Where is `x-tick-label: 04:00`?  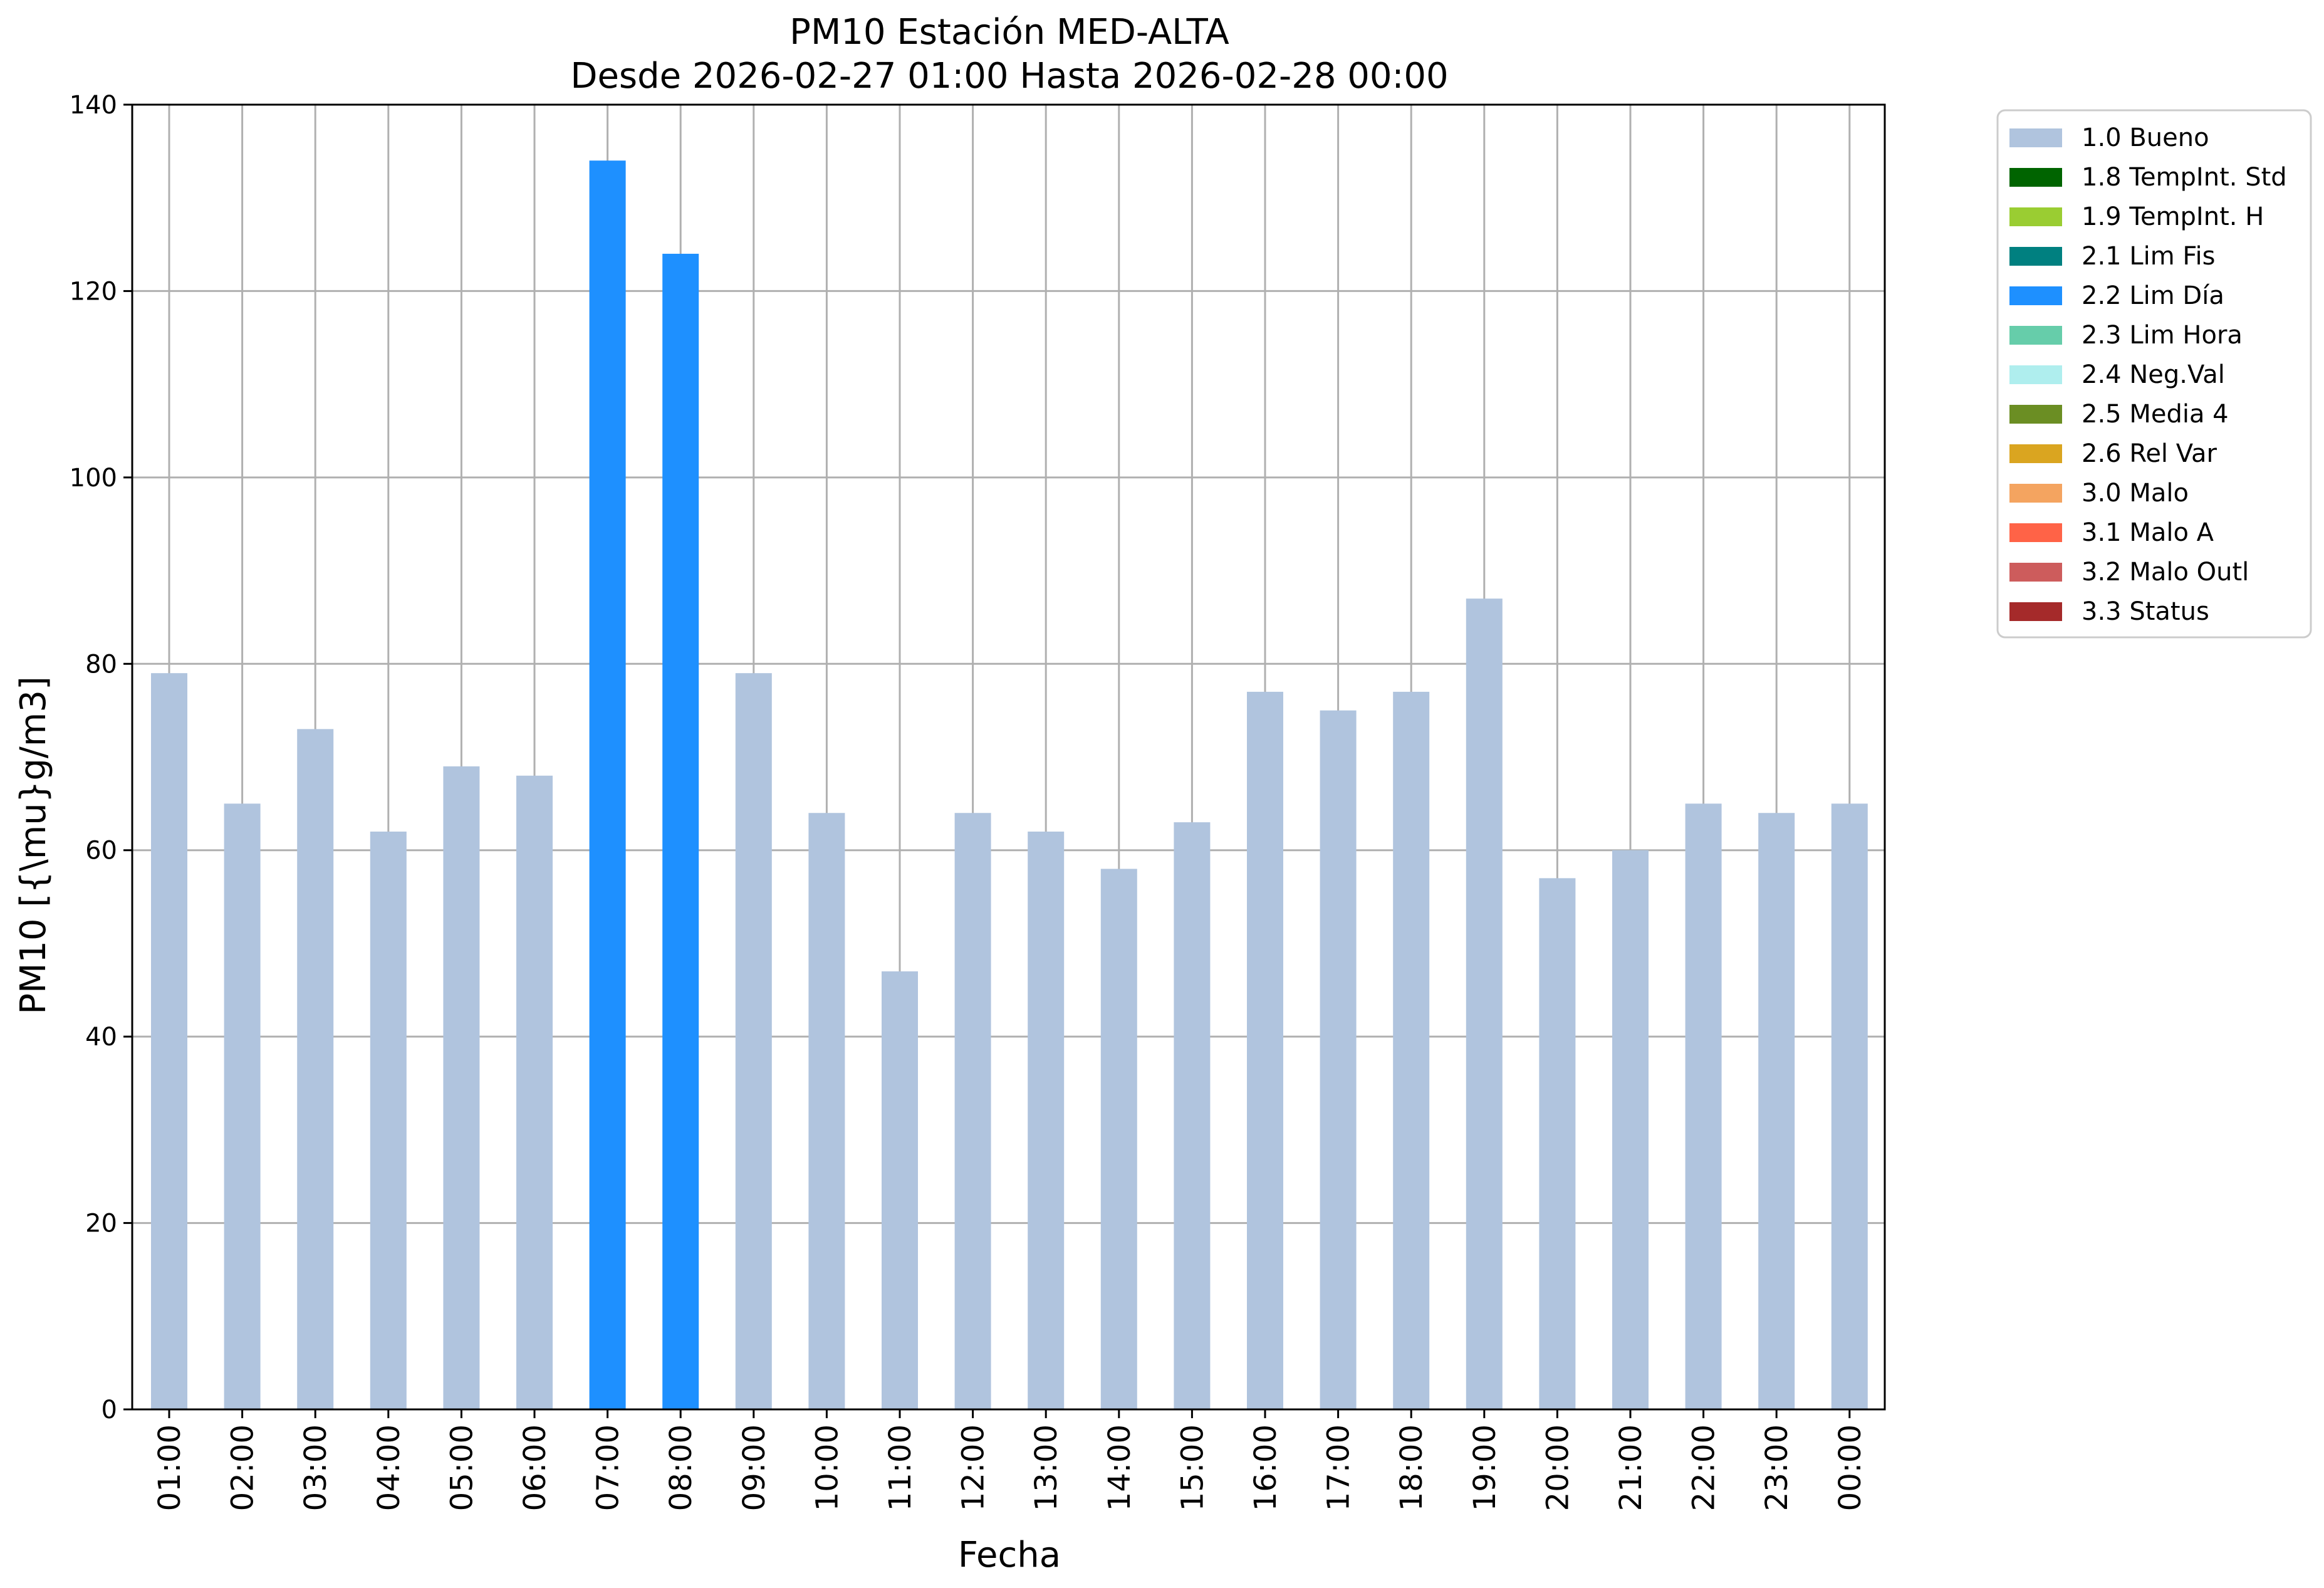 x-tick-label: 04:00 is located at coordinates (389, 1468).